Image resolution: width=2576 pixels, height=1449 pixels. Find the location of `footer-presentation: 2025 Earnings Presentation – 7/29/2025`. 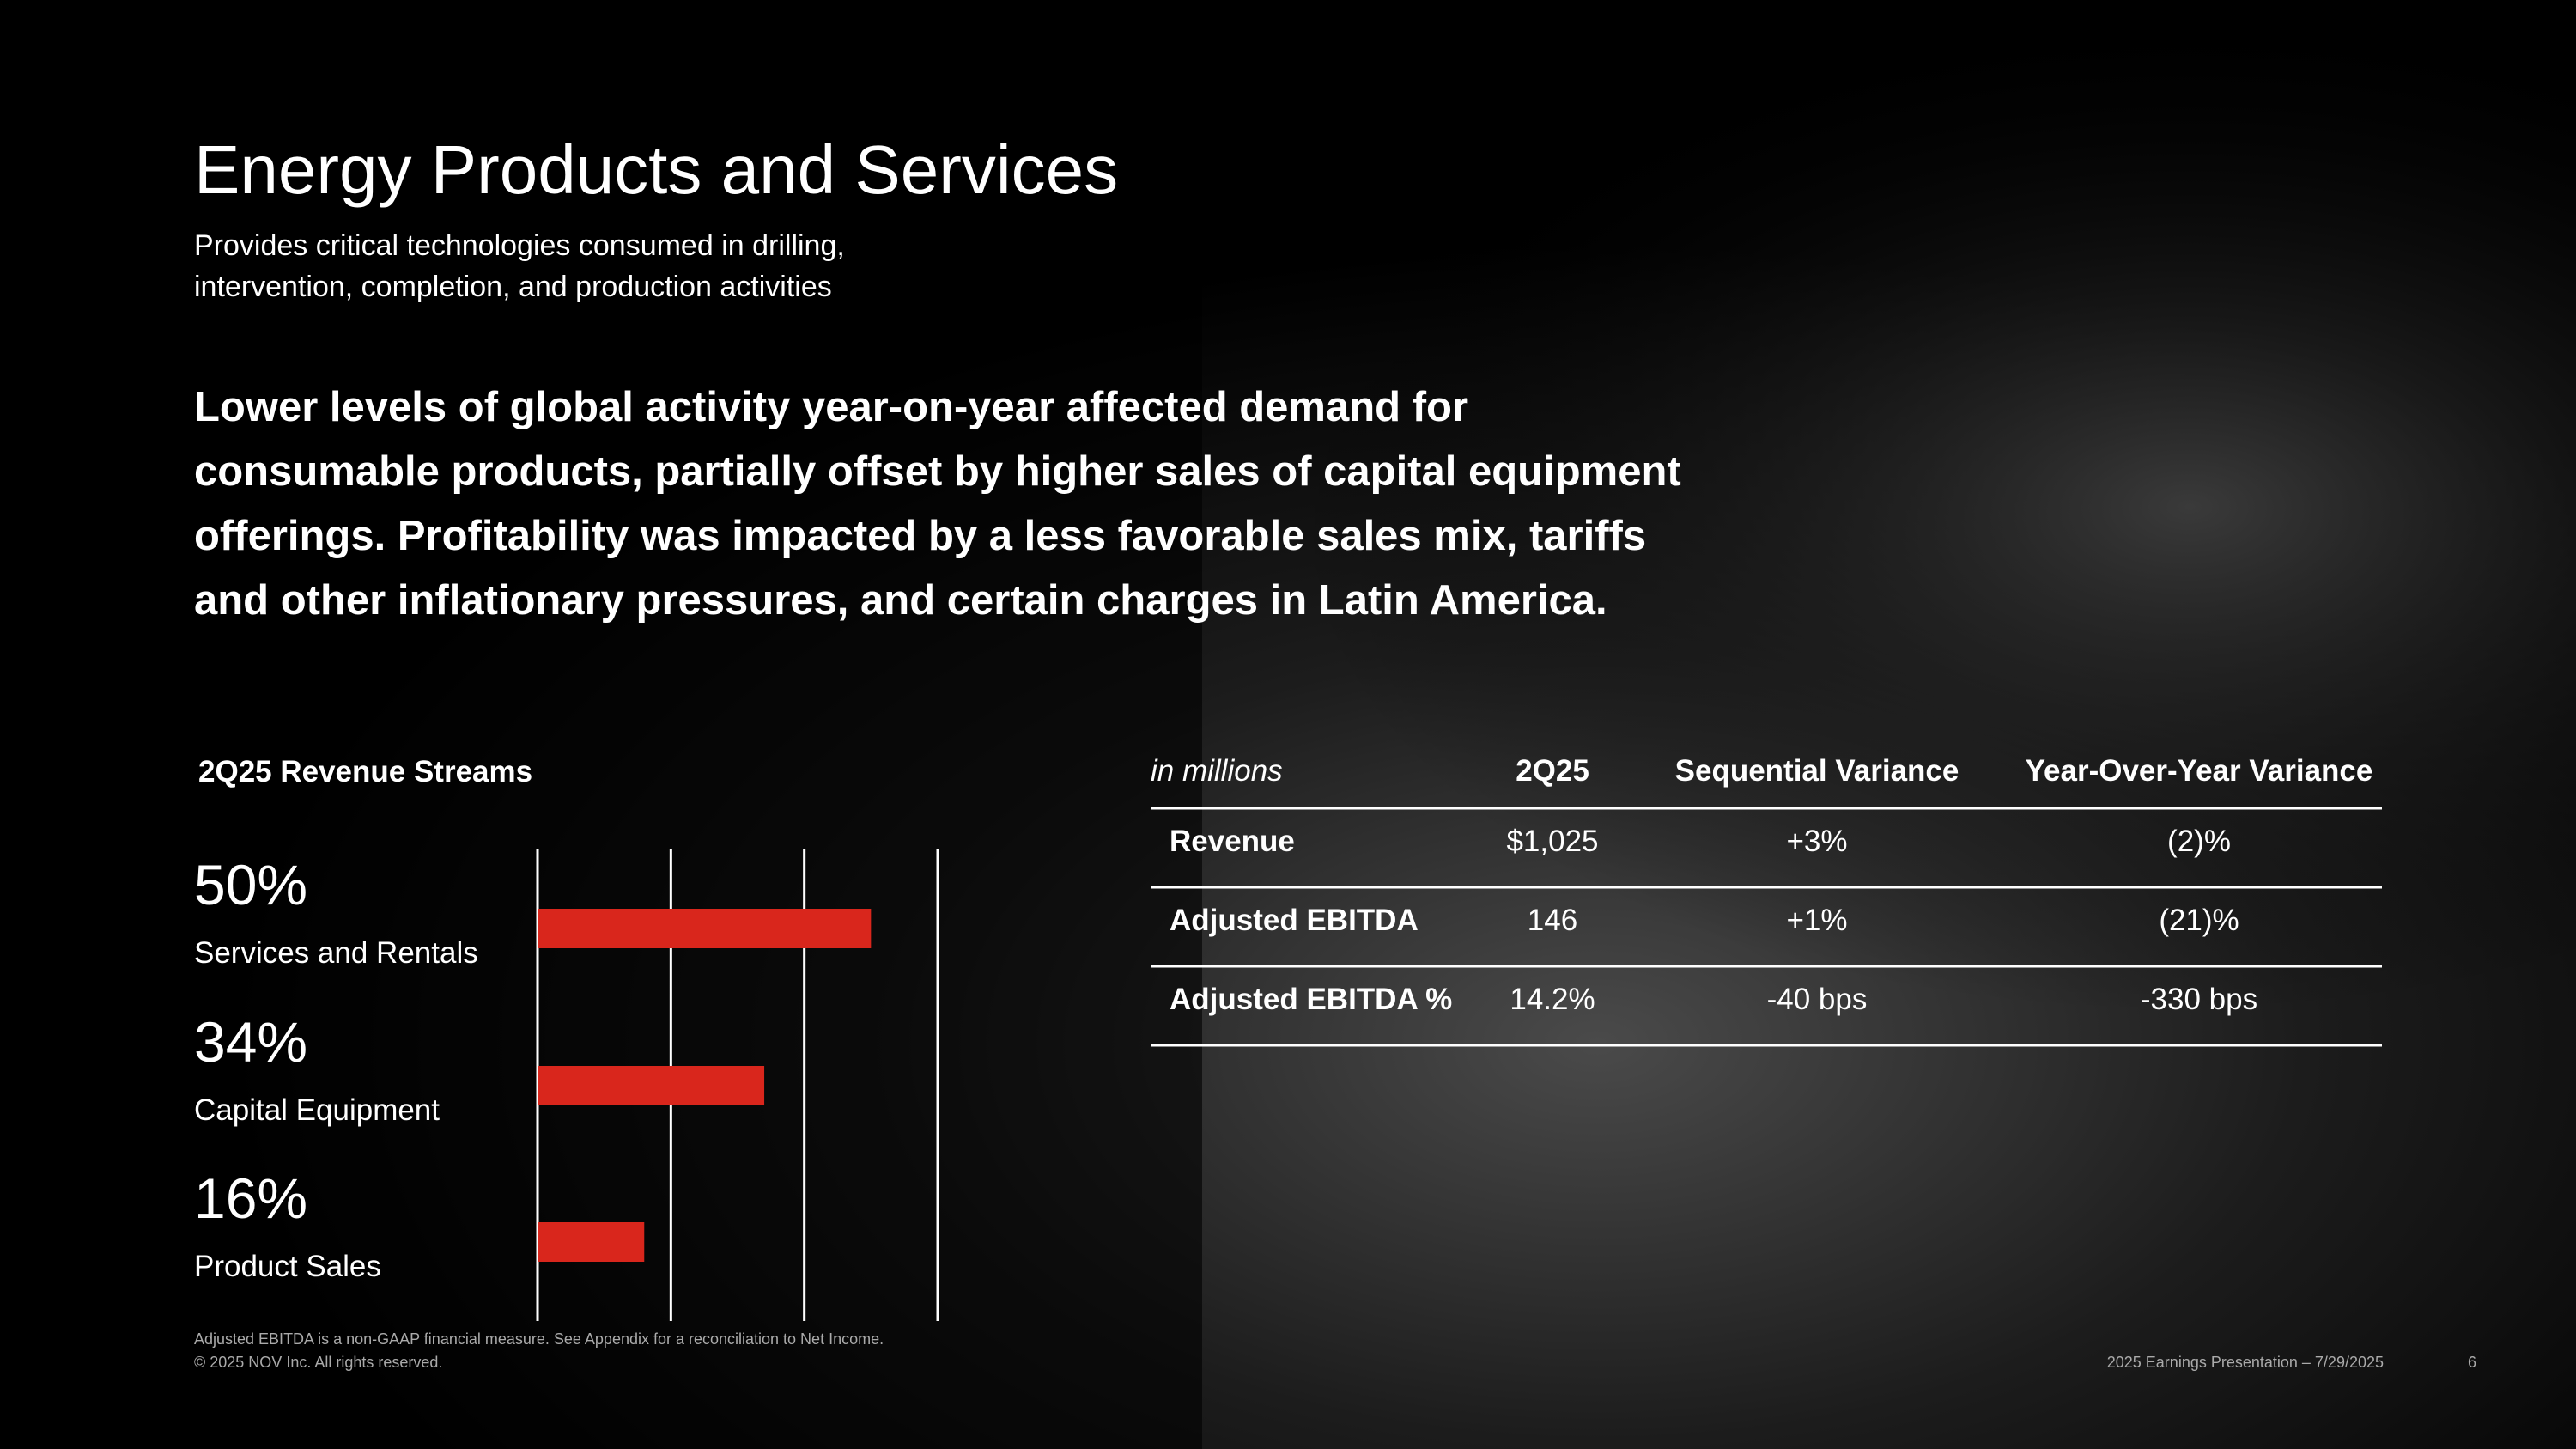

footer-presentation: 2025 Earnings Presentation – 7/29/2025 is located at coordinates (2245, 1362).